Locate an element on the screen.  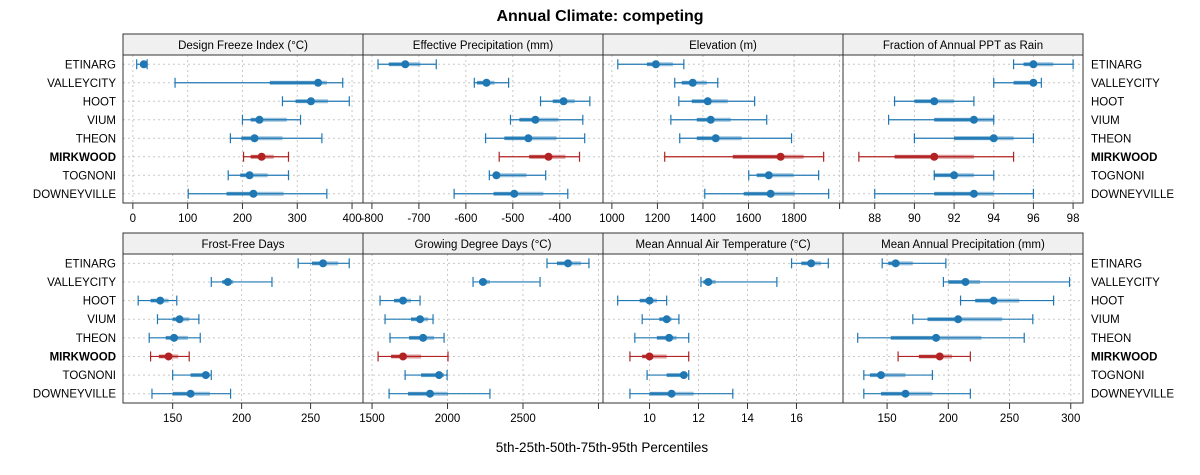
category-label-right: ETINARG is located at coordinates (1116, 264).